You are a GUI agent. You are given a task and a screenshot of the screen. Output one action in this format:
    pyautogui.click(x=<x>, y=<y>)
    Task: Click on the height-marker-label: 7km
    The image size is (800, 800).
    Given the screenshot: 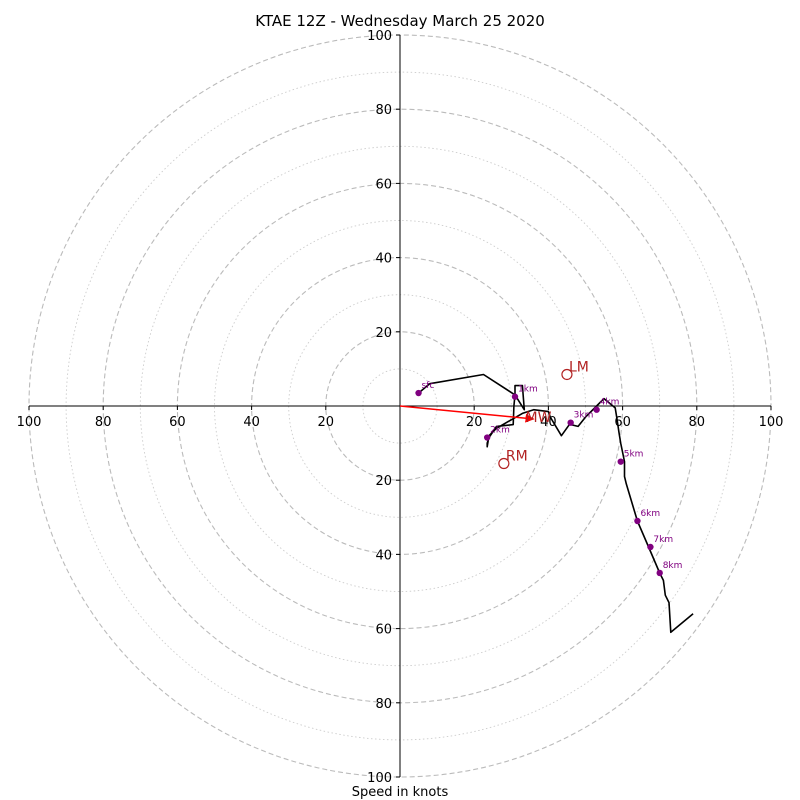 What is the action you would take?
    pyautogui.click(x=663, y=540)
    